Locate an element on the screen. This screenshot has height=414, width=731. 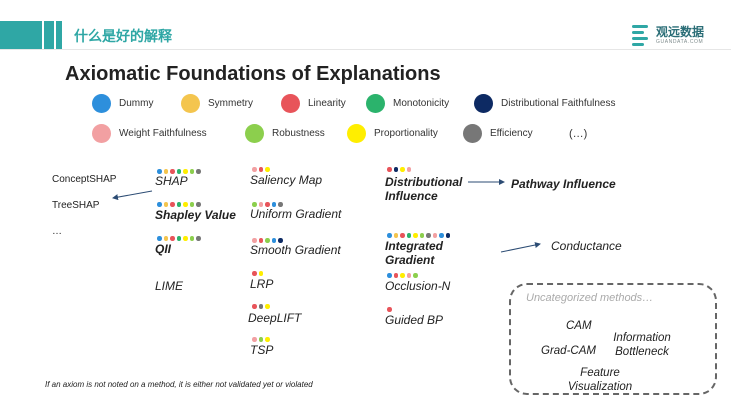
uncat-gradcam: Grad-CAM is located at coordinates (568, 351).